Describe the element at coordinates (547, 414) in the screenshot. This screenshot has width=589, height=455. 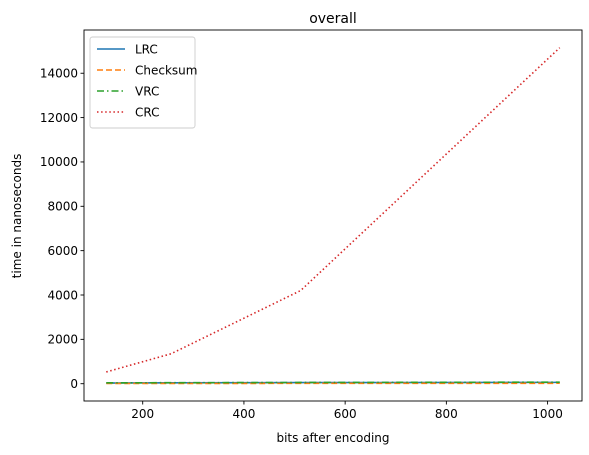
I see `x-tick-label: 1000` at that location.